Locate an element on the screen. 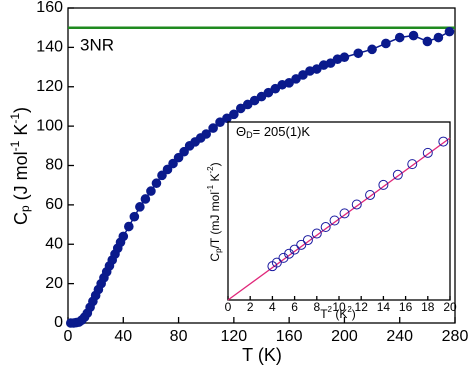 This screenshot has height=378, width=474. x-tick-label: 240 is located at coordinates (399, 336).